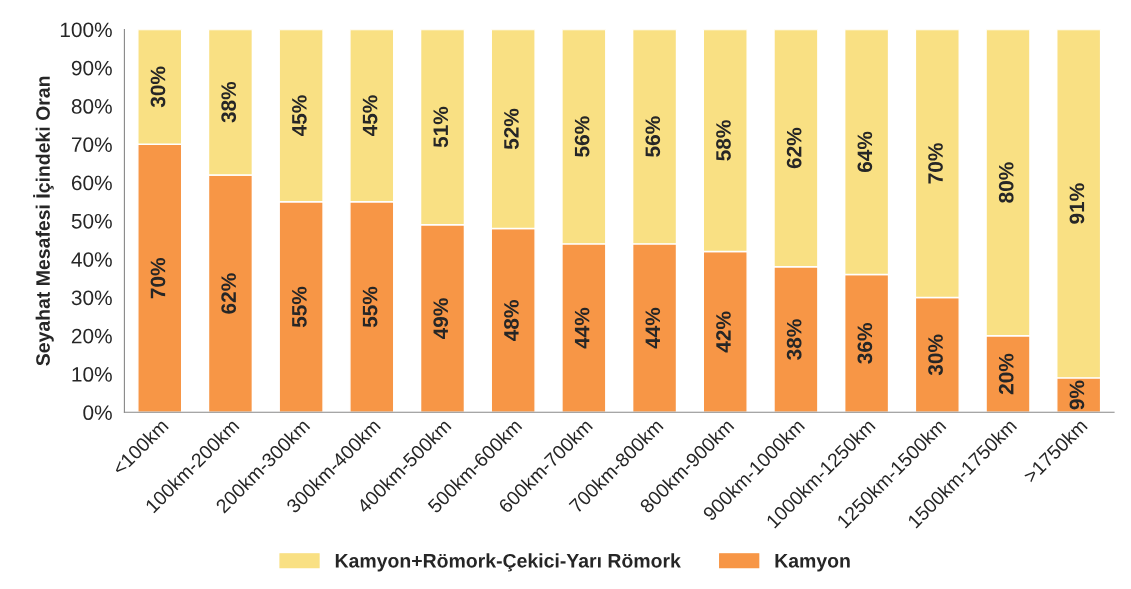  What do you see at coordinates (43, 221) in the screenshot?
I see `y-axis-title: Seyahat Mesafesi İçindeki Oran` at bounding box center [43, 221].